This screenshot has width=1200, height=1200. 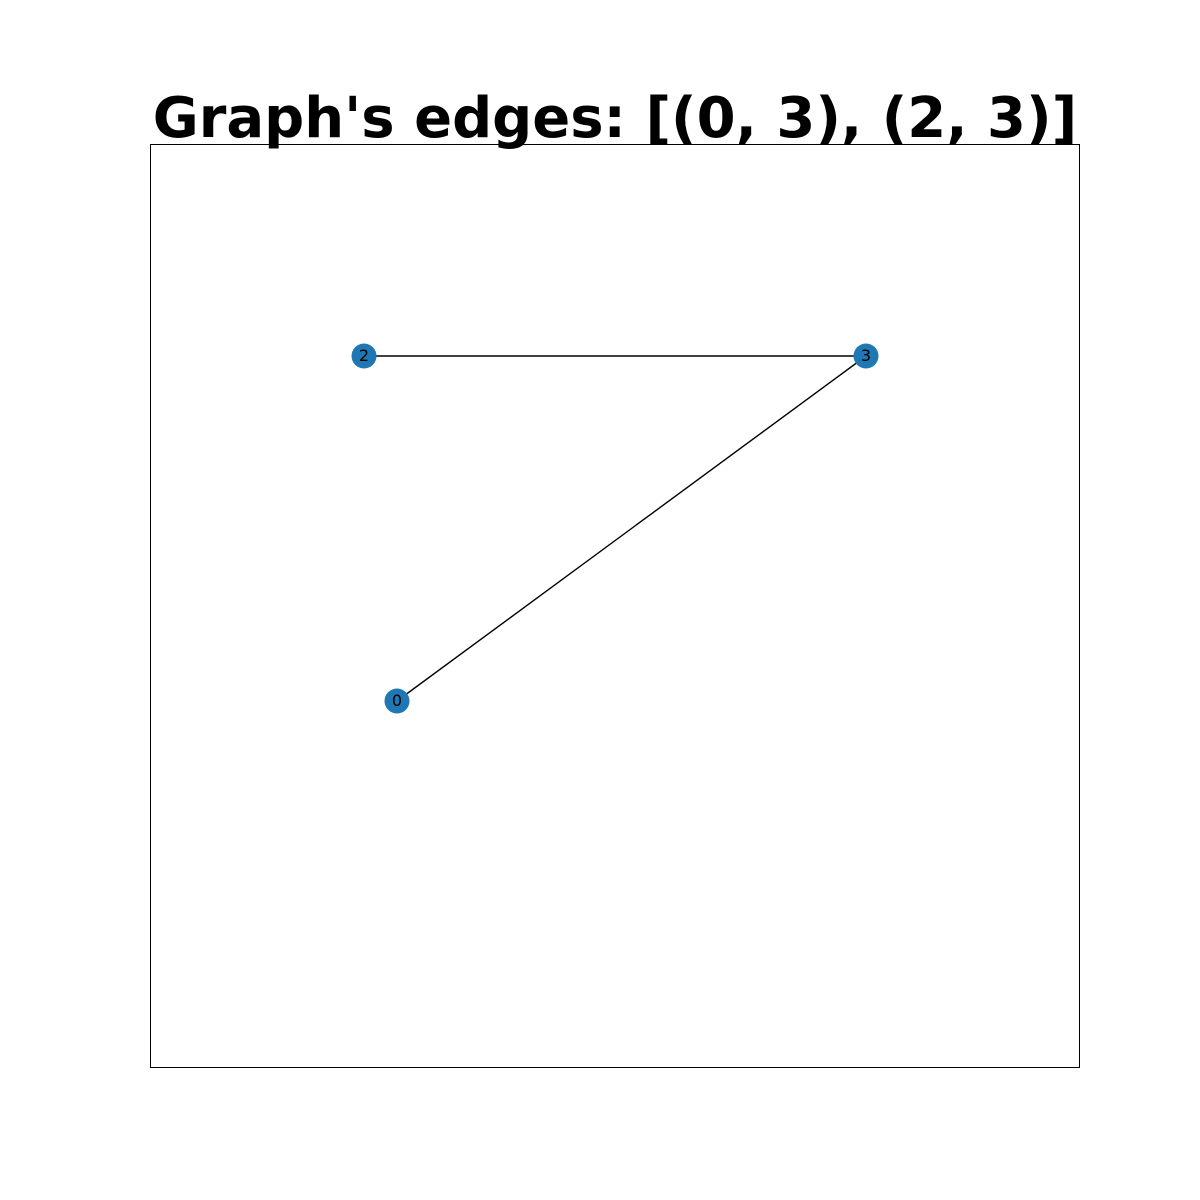 I want to click on node-label-0: 0, so click(x=397, y=700).